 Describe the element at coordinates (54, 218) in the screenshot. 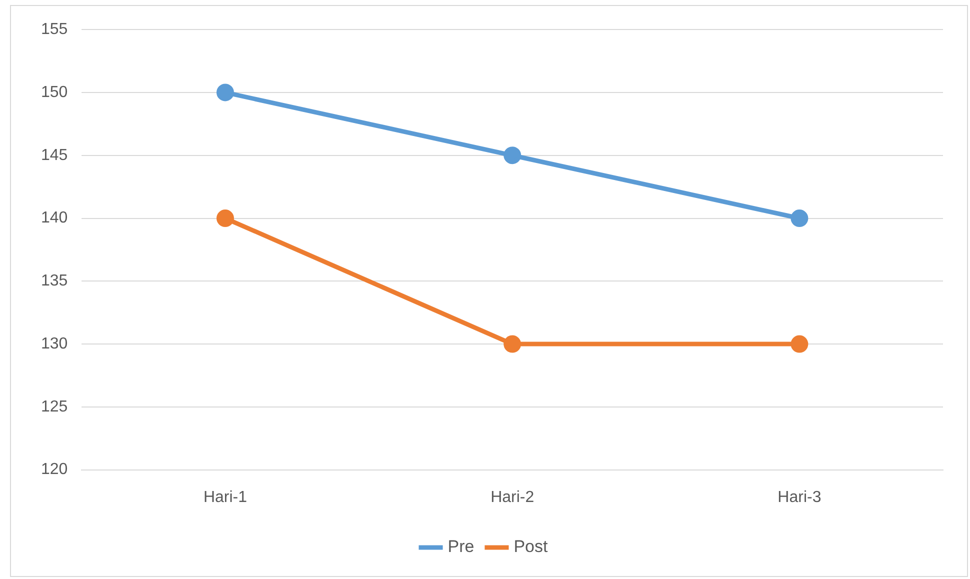

I see `y-tick-label: 140` at that location.